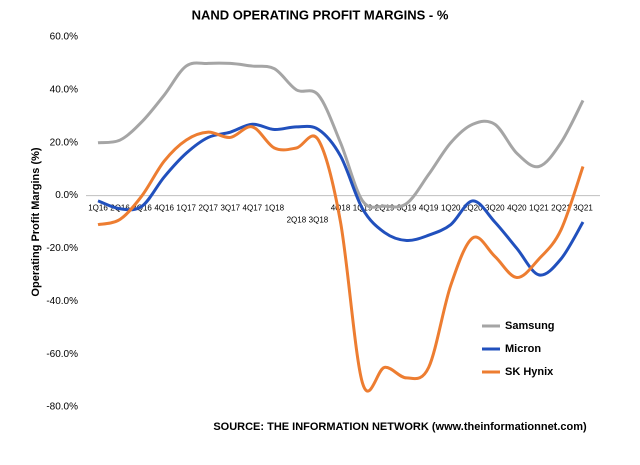  Describe the element at coordinates (62, 301) in the screenshot. I see `y-tick-label: -40.0%` at that location.